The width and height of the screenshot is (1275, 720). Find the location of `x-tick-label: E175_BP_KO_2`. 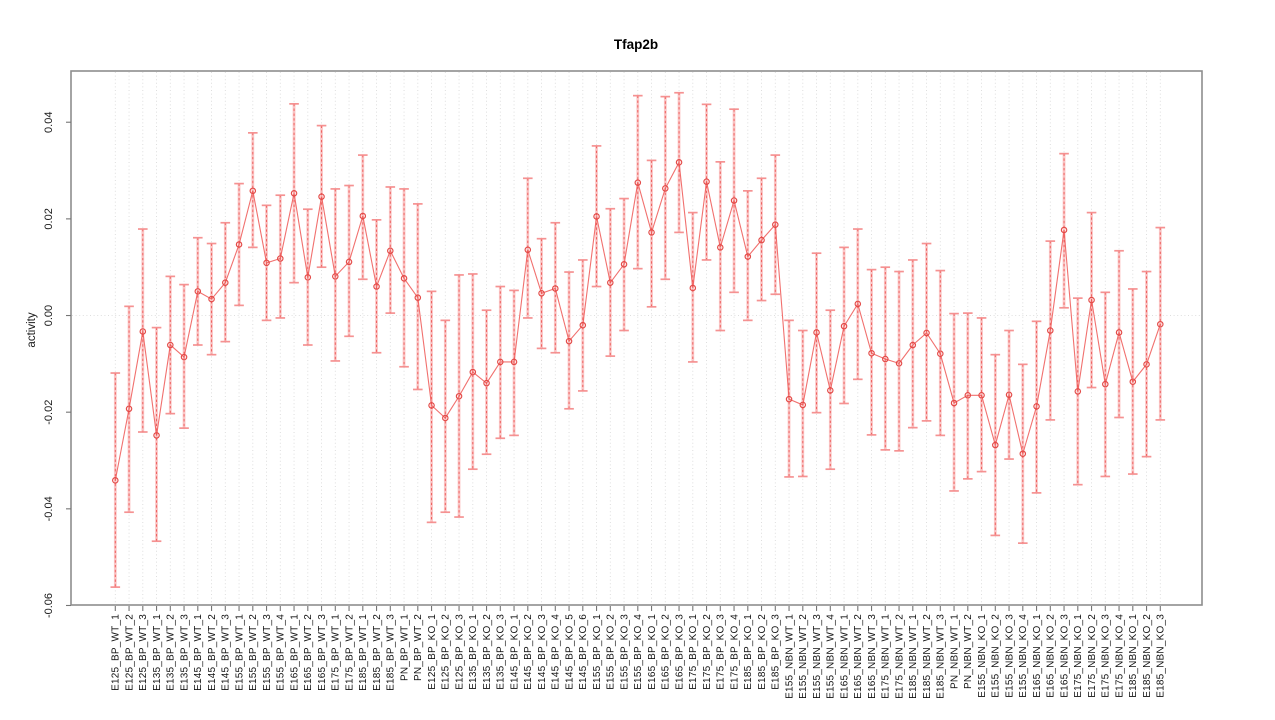

x-tick-label: E175_BP_KO_2 is located at coordinates (707, 652).